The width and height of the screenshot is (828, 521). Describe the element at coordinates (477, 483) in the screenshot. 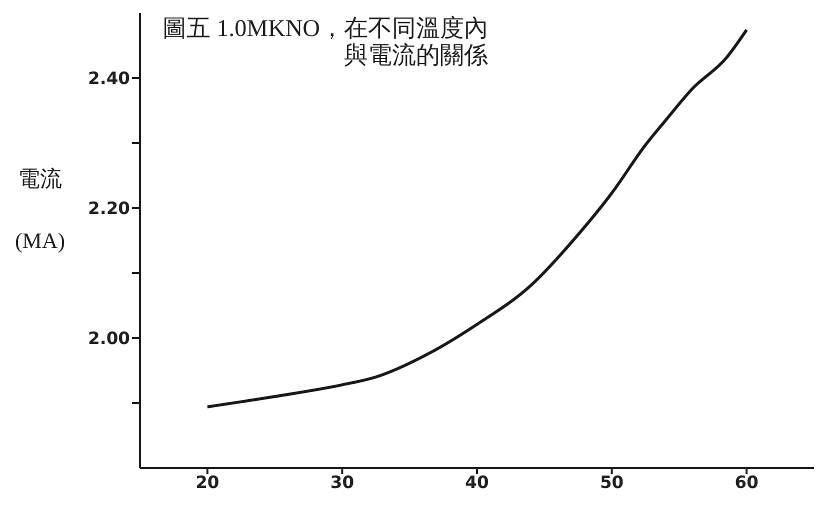

I see `x-tick-label: 40` at that location.